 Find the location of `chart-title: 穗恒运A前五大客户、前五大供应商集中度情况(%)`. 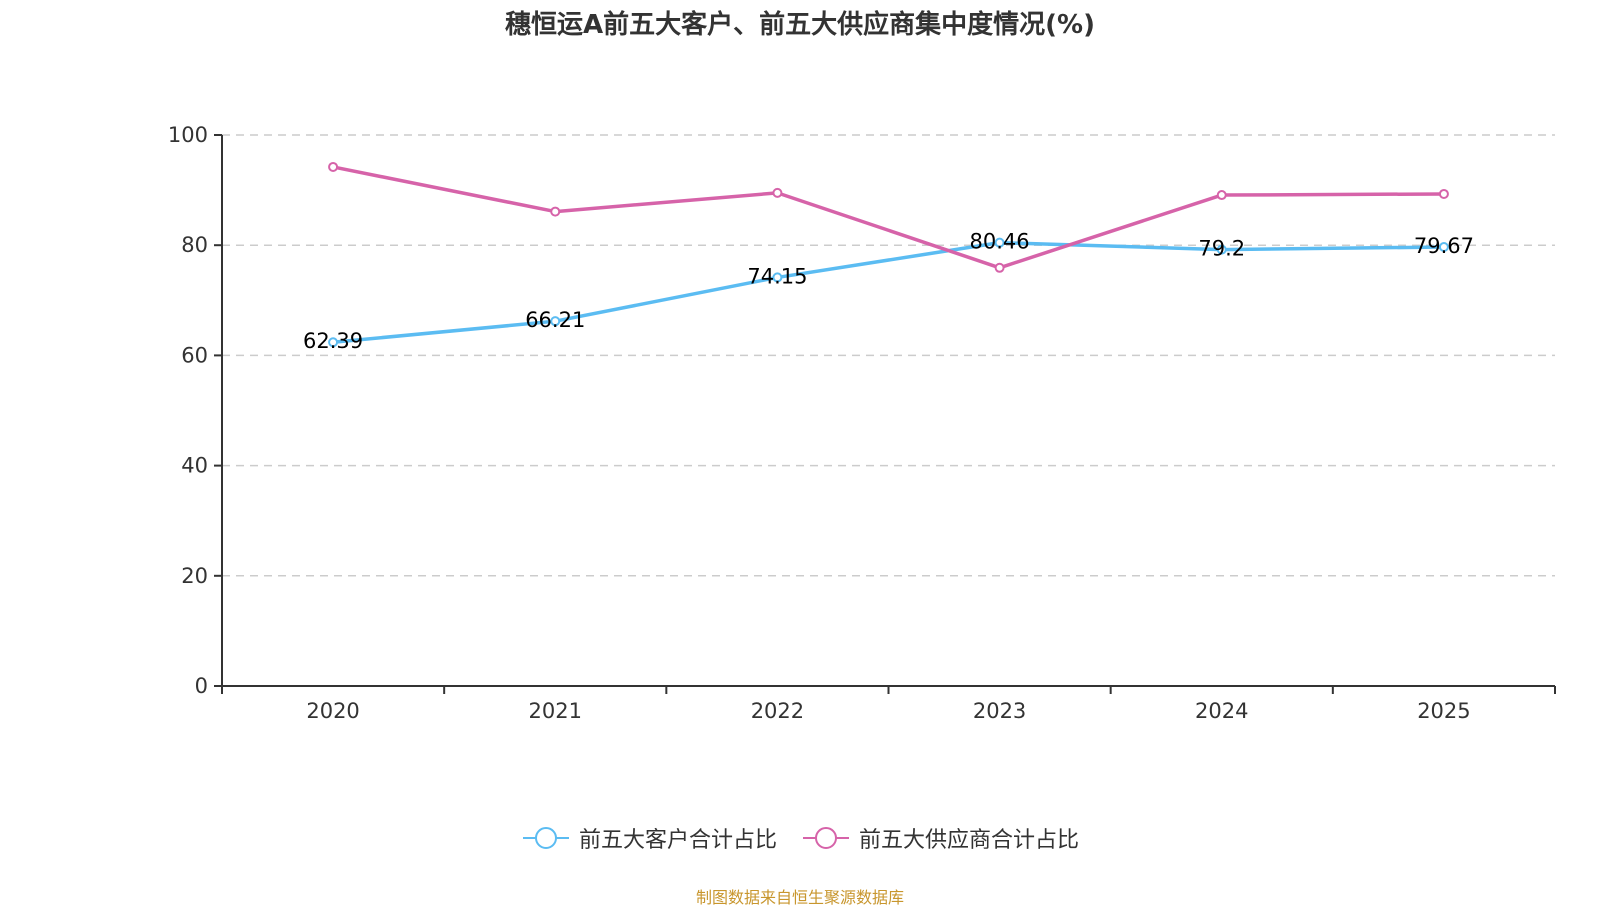

chart-title: 穗恒运A前五大客户、前五大供应商集中度情况(%) is located at coordinates (800, 25).